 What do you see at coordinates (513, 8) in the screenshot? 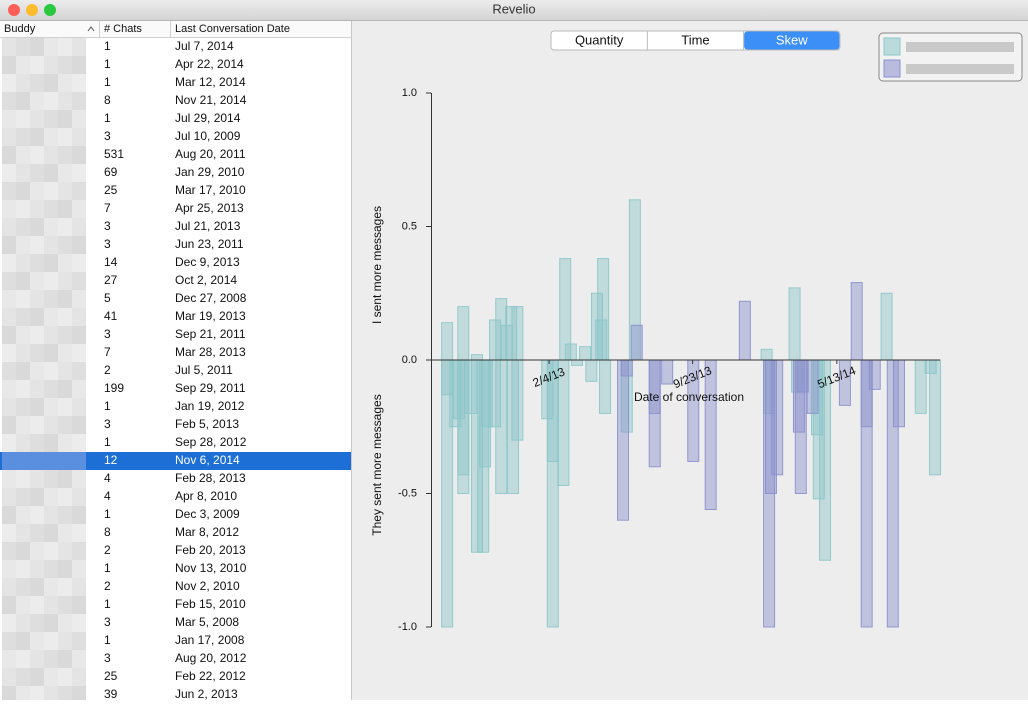
I see `window-title: Revelio` at bounding box center [513, 8].